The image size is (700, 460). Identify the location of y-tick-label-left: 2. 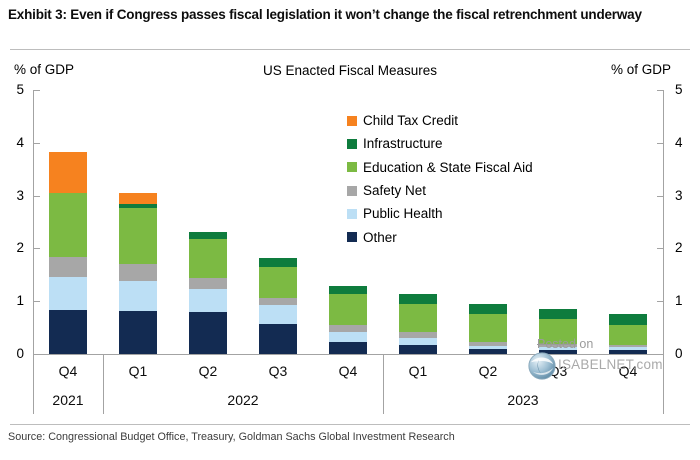
(20, 248).